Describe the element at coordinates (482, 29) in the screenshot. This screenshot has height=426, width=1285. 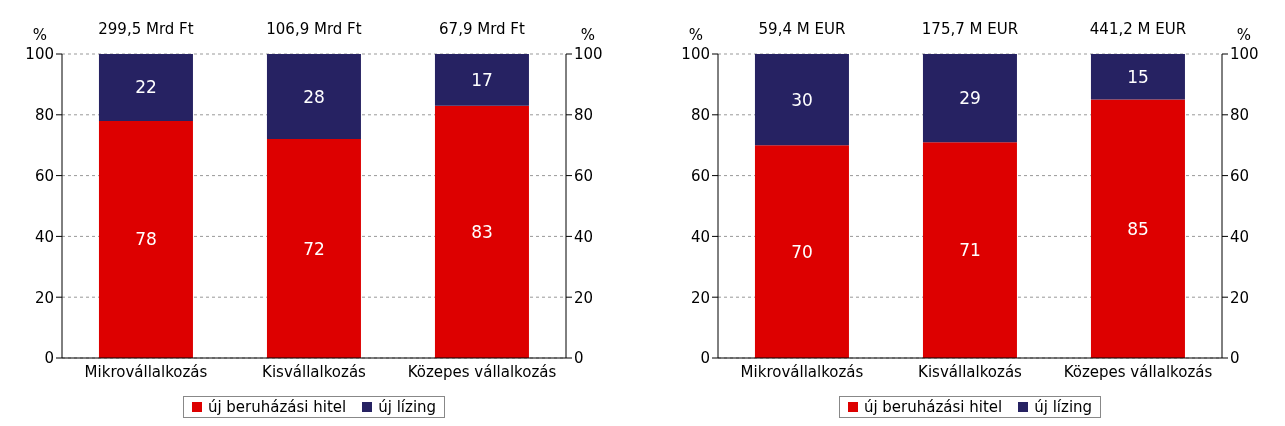
I see `text: 67,9 Mrd Ft` at that location.